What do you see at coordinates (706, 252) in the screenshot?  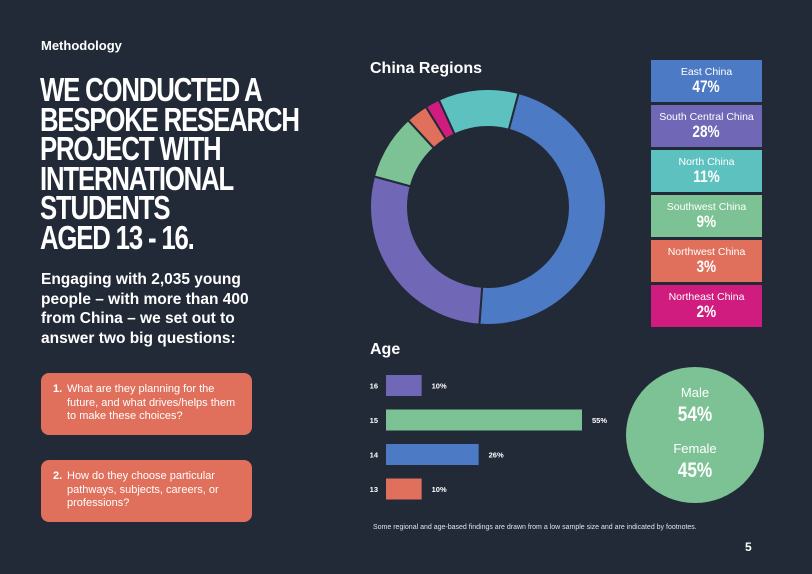 I see `legend-label: Northwest China` at bounding box center [706, 252].